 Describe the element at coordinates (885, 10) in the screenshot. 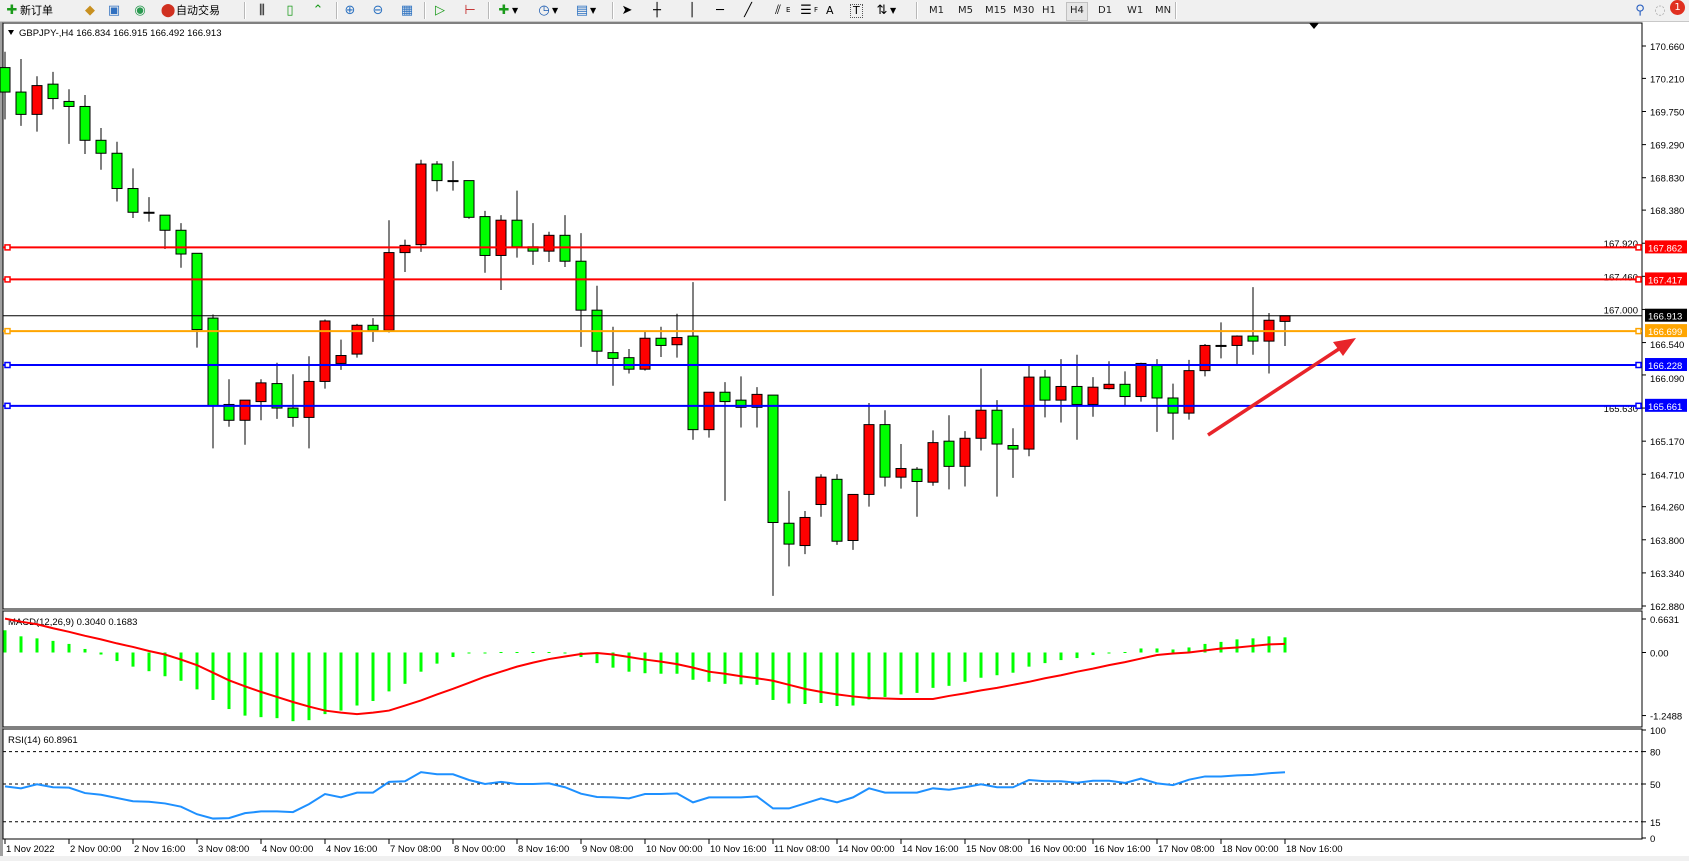

I see `arrows-button: ⇅ ▼` at that location.